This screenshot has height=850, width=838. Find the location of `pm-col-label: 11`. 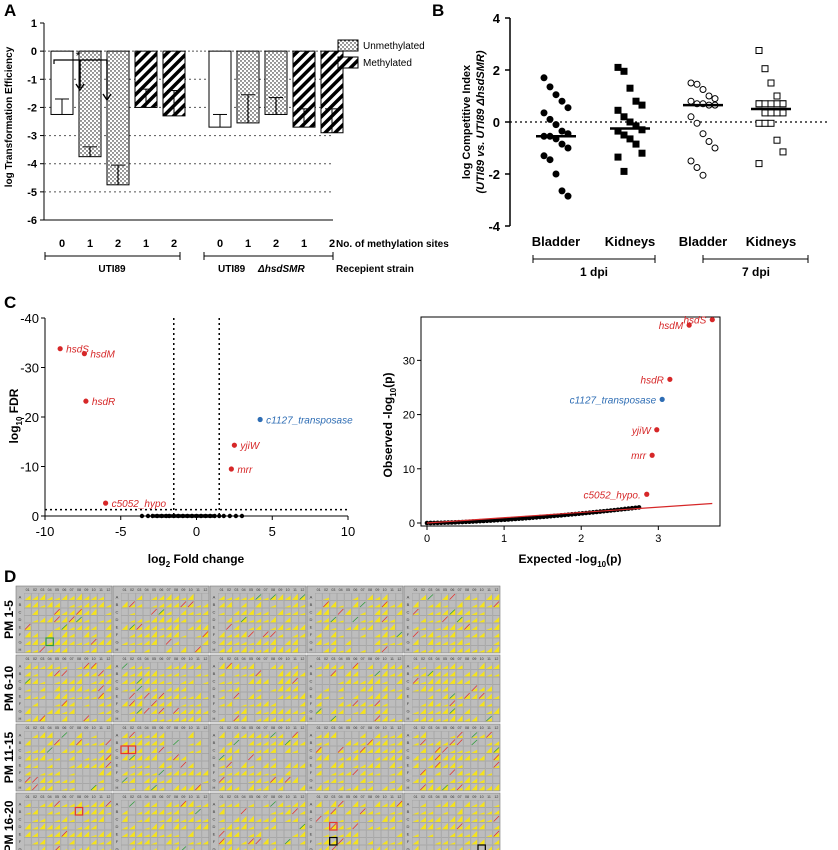

pm-col-label: 11 is located at coordinates (295, 659).